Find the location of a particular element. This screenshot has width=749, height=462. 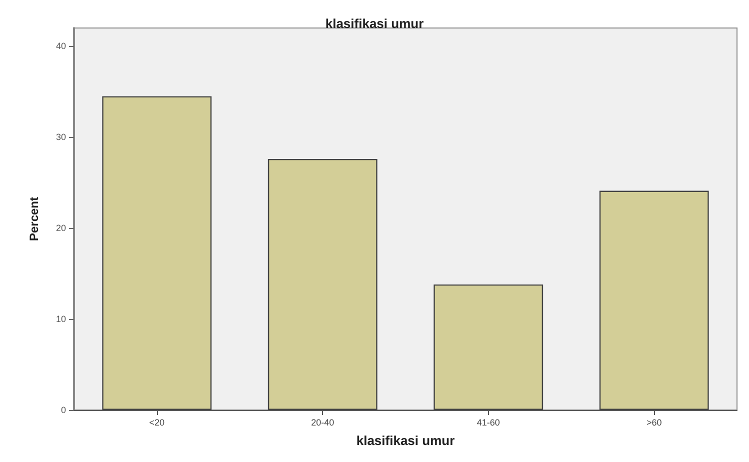

y-tick-label: 20 is located at coordinates (61, 228).